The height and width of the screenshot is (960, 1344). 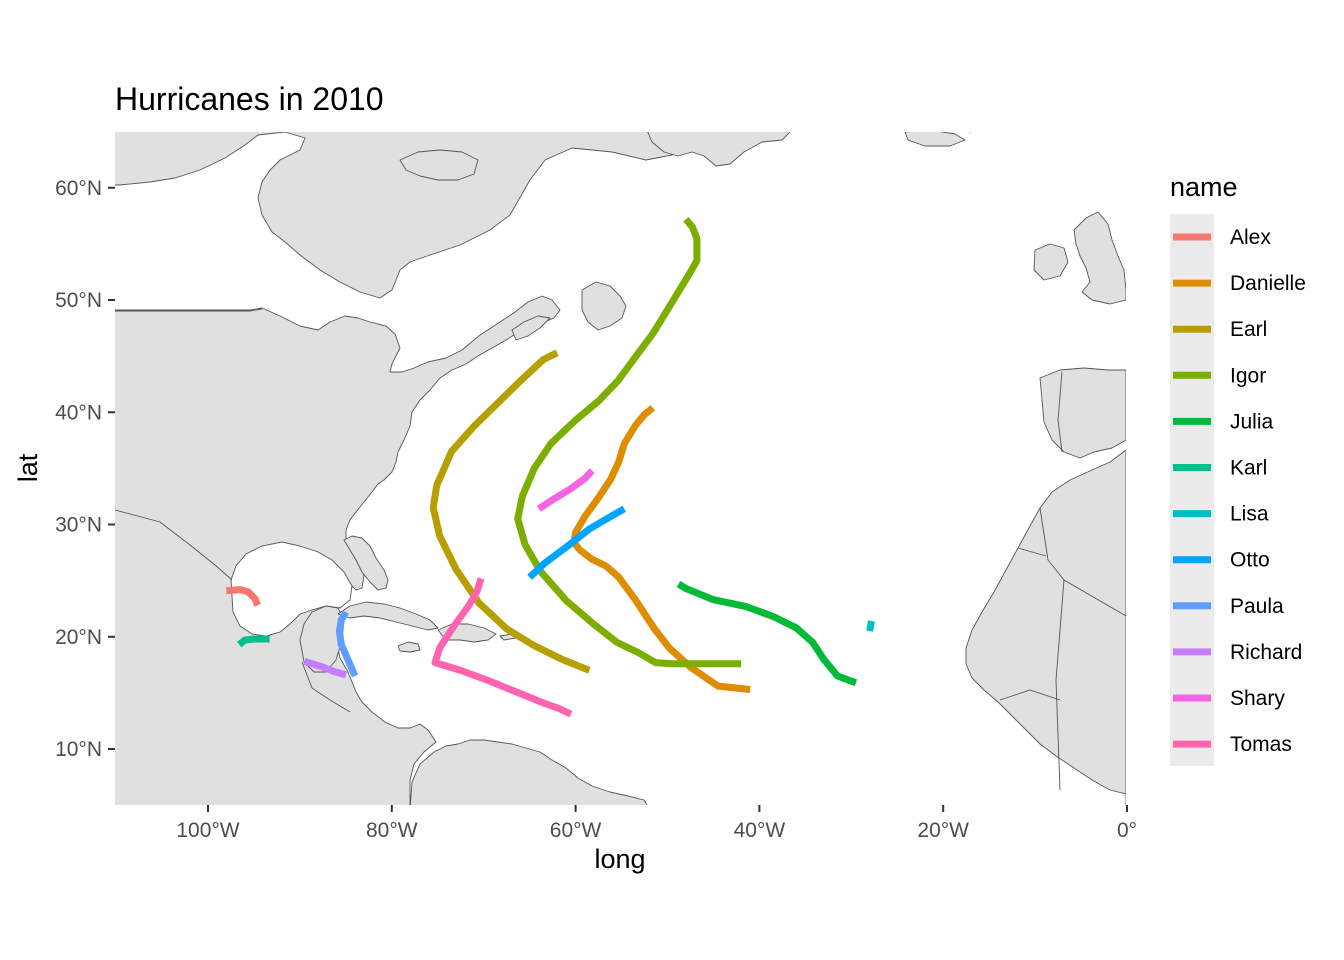 I want to click on y-tick-label: 60°N, so click(x=78, y=188).